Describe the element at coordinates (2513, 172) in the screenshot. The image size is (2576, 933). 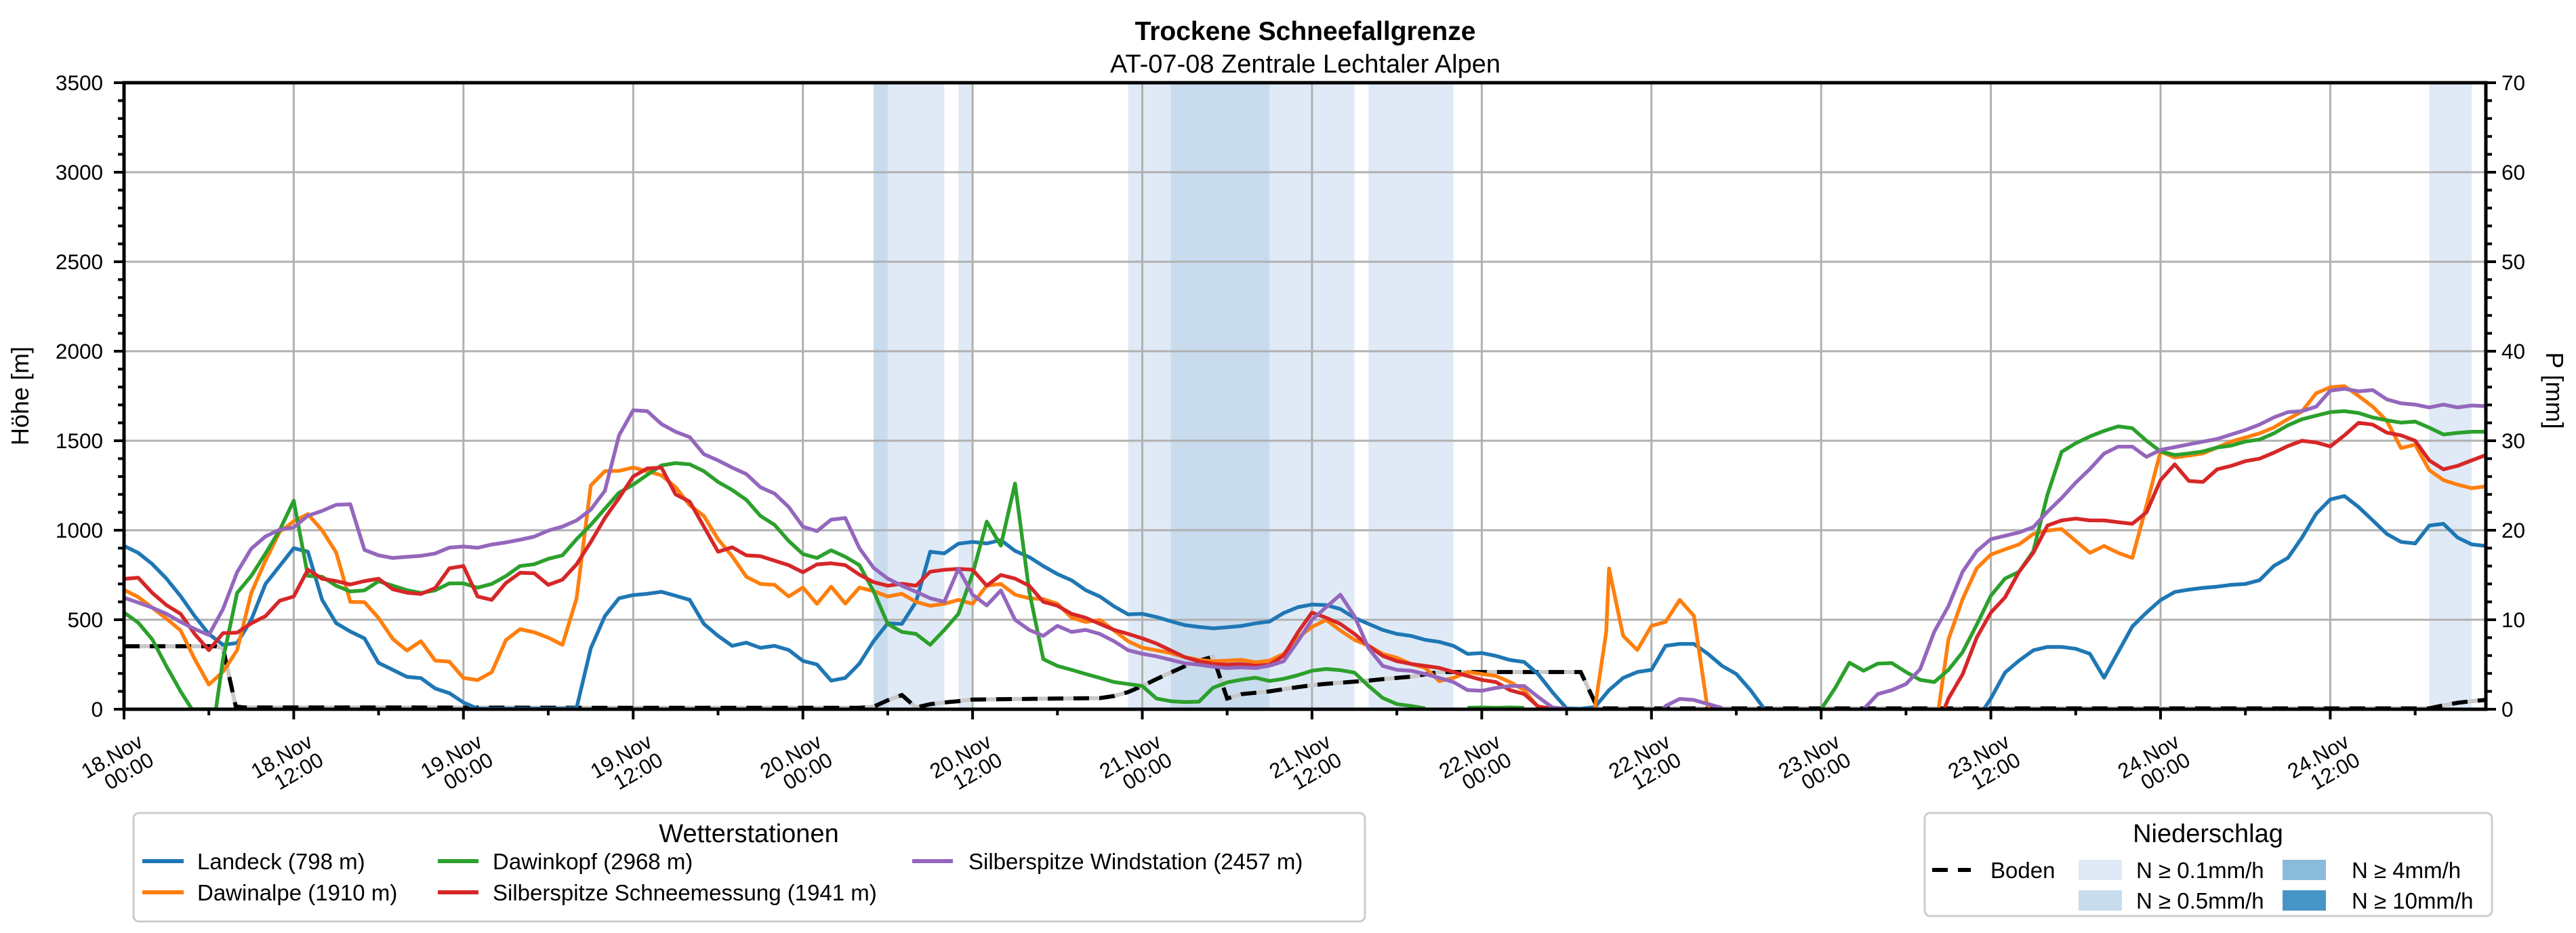
I see `svg-text: 60` at that location.